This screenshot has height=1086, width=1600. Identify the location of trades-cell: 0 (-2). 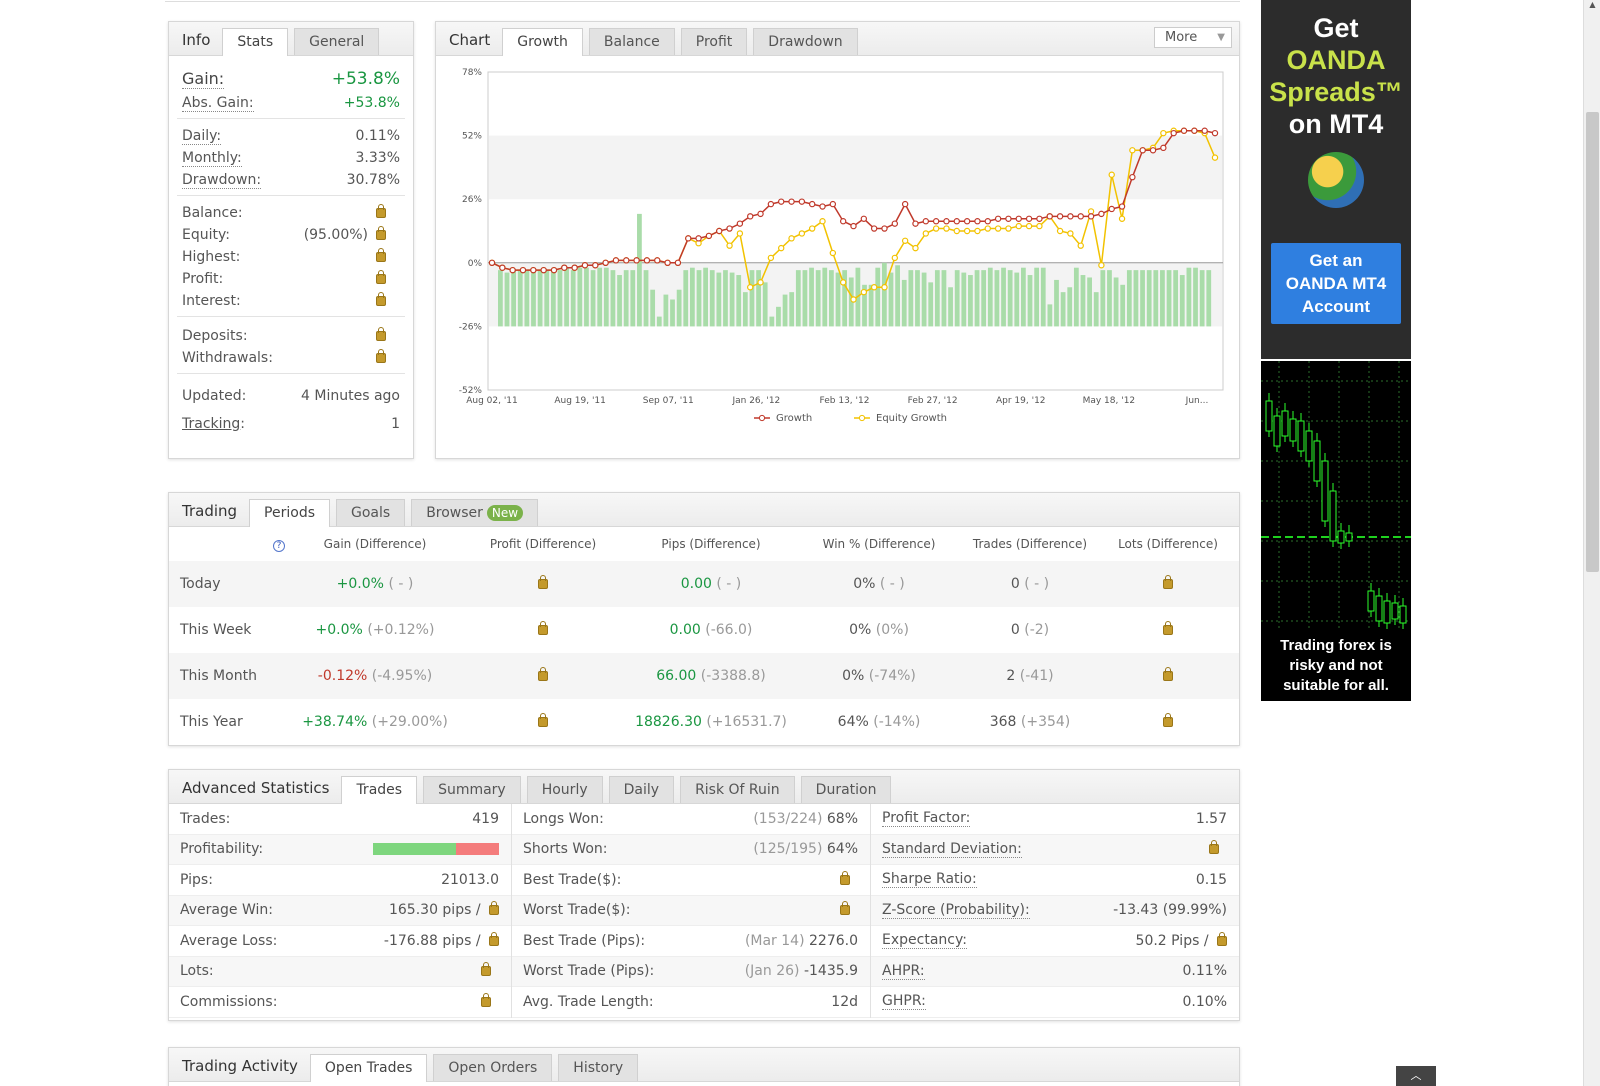
(1030, 630).